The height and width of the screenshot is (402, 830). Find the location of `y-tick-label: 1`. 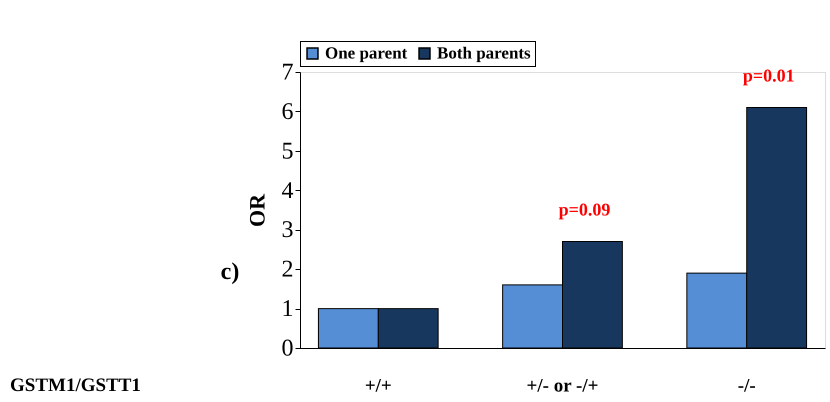

y-tick-label: 1 is located at coordinates (288, 309).